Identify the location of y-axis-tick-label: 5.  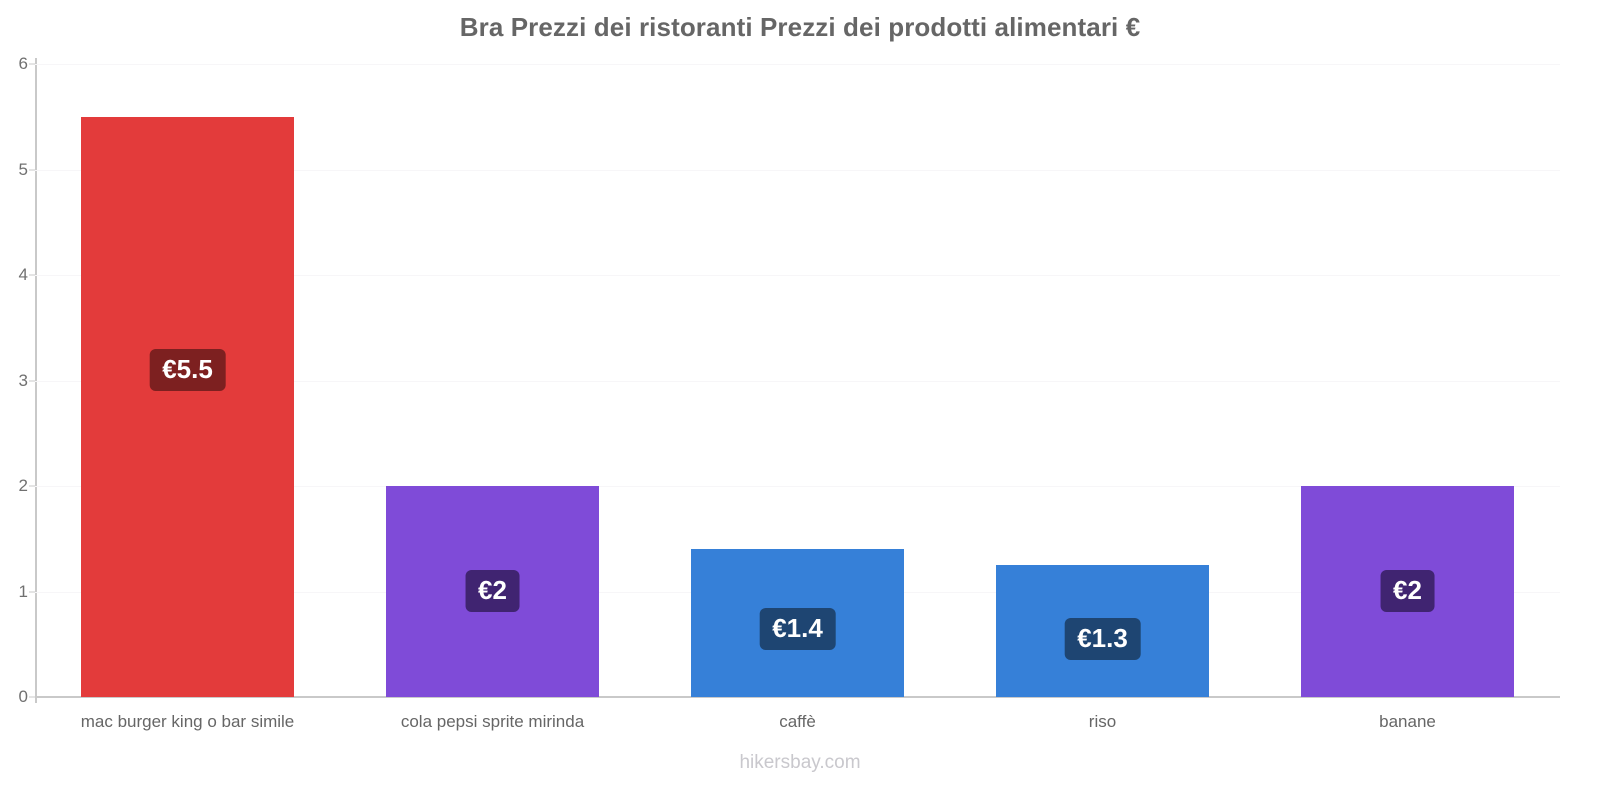
(23, 169).